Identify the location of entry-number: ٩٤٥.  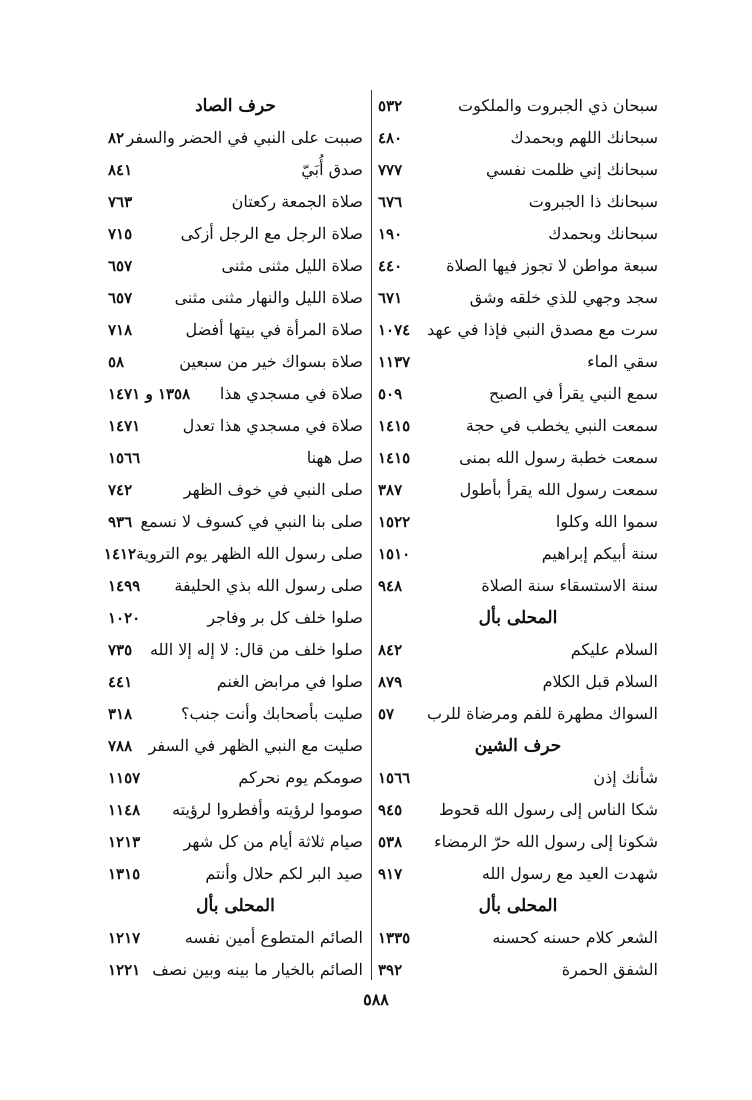
(390, 810).